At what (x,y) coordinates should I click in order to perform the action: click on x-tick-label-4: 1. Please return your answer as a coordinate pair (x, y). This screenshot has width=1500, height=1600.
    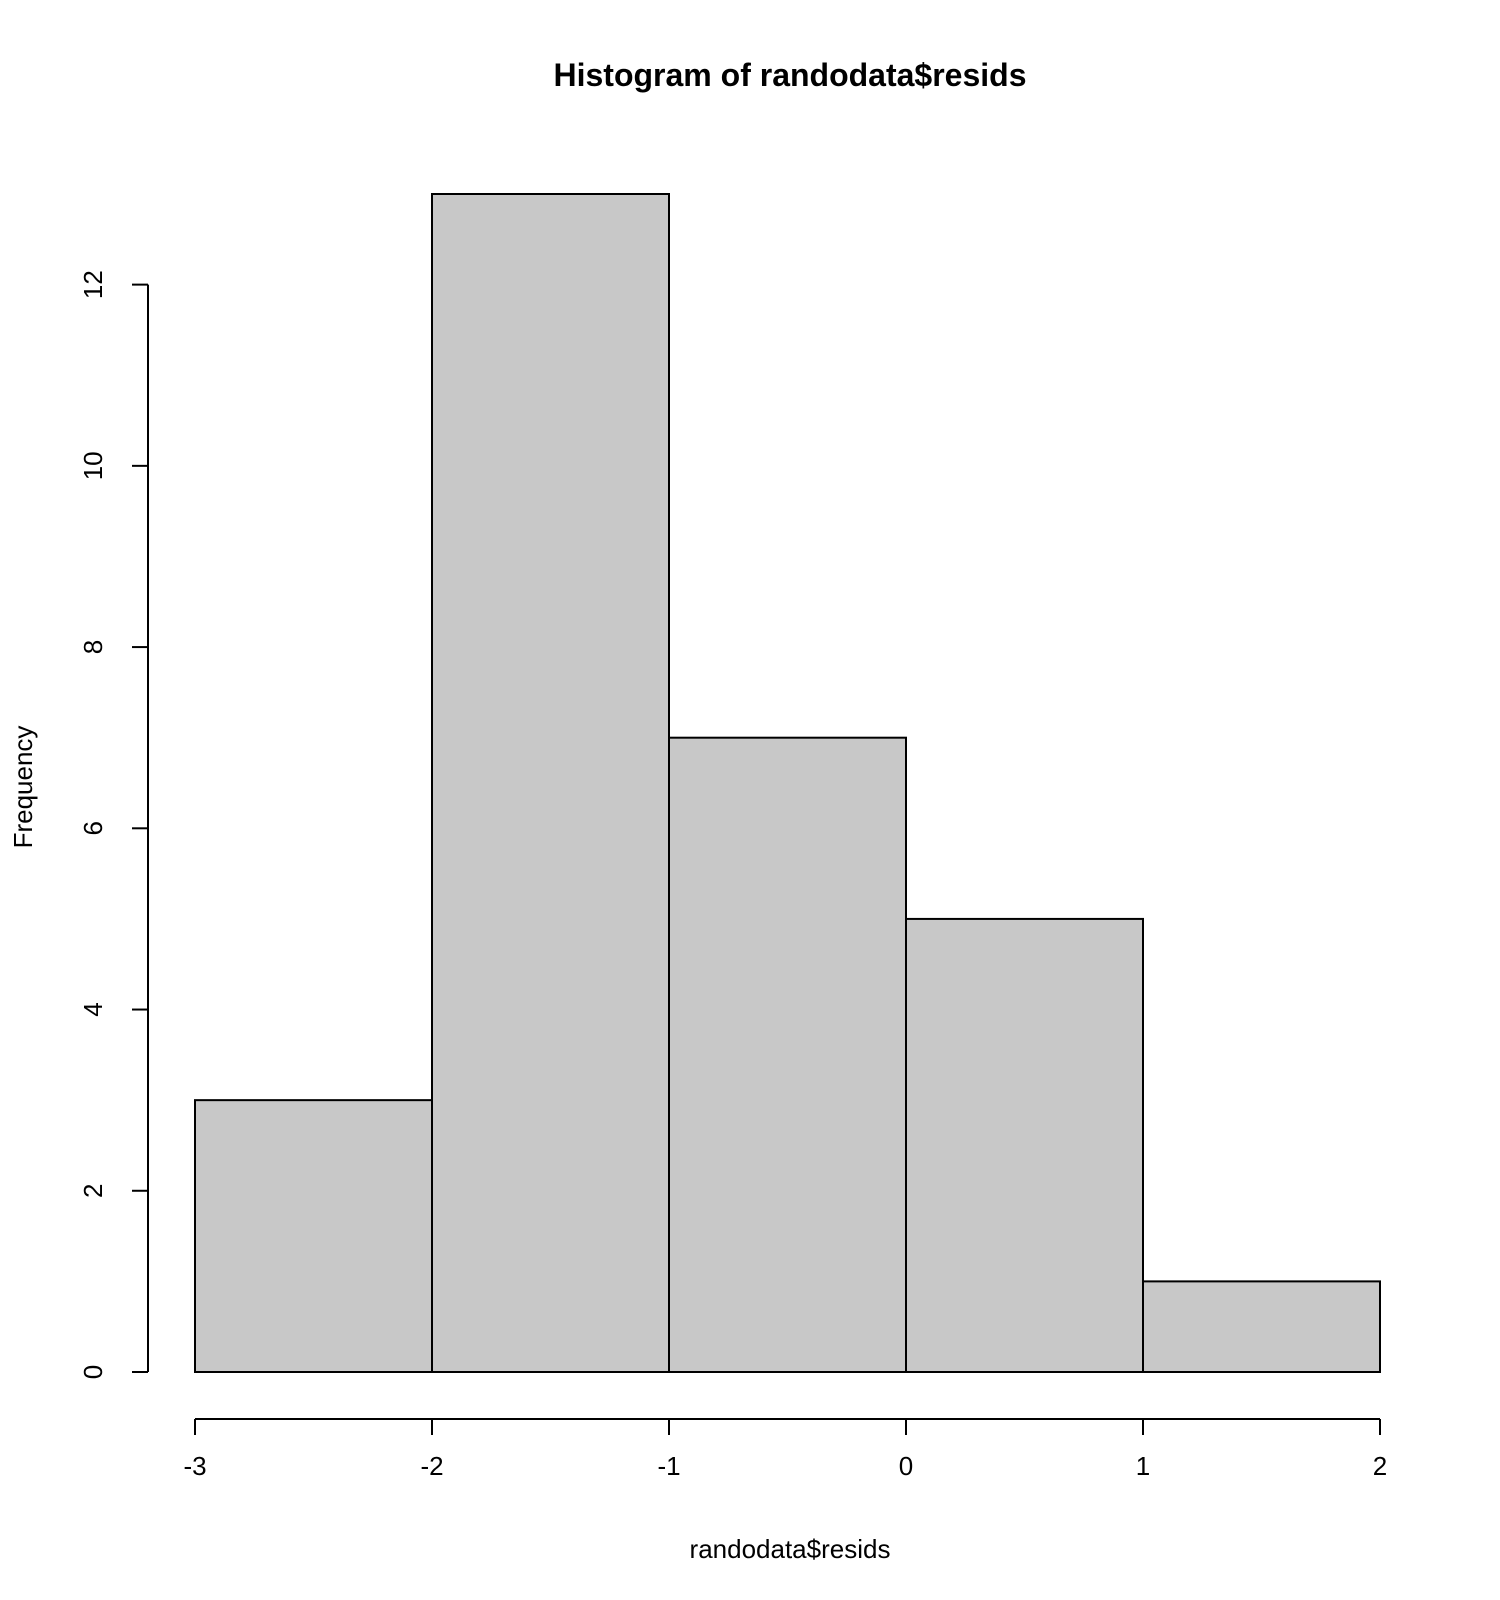
    Looking at the image, I should click on (1143, 1466).